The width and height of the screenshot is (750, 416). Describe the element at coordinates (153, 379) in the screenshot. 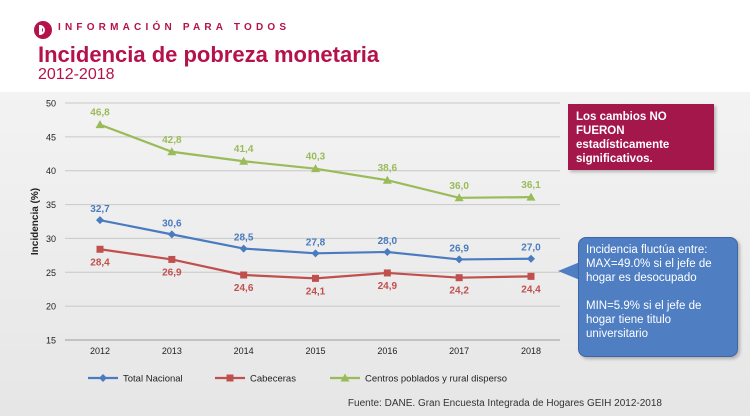

I see `legend-label: Total Nacional` at that location.